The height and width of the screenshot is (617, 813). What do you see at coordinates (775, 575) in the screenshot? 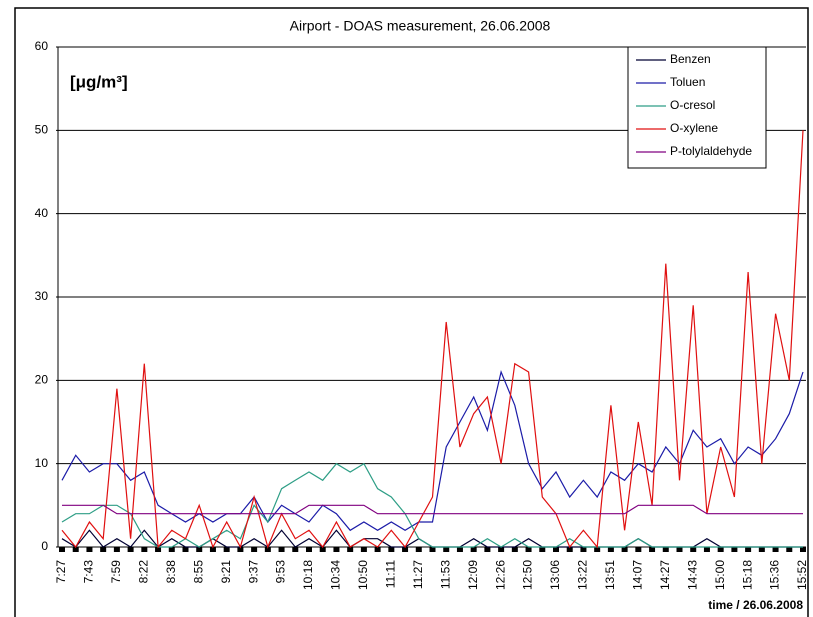
I see `x-tick-label: 15:36` at bounding box center [775, 575].